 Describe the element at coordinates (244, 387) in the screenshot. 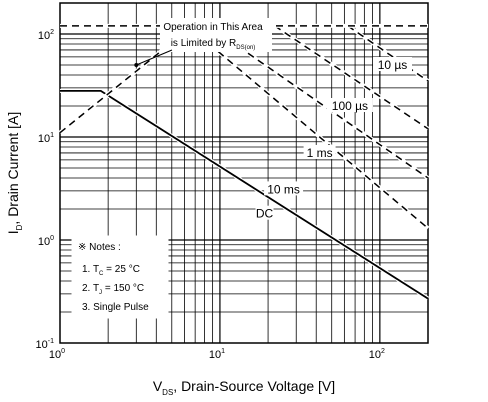

I see `x-axis-label: VDS, Drain-Source Voltage [V]` at that location.